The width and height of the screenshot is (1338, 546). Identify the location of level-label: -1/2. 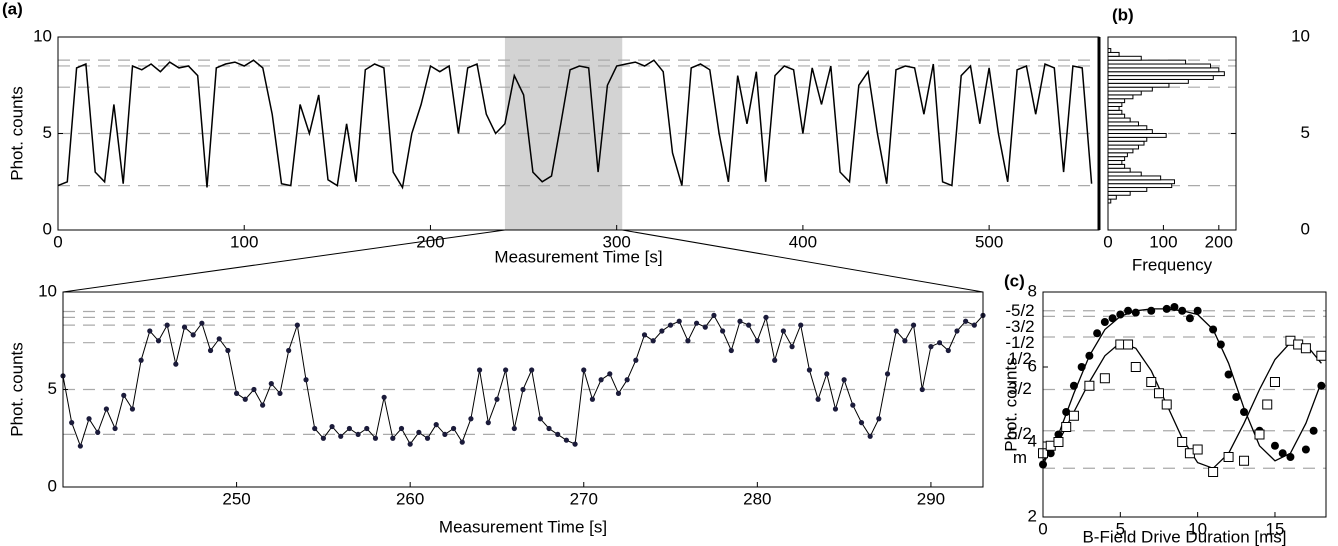
(1019, 342).